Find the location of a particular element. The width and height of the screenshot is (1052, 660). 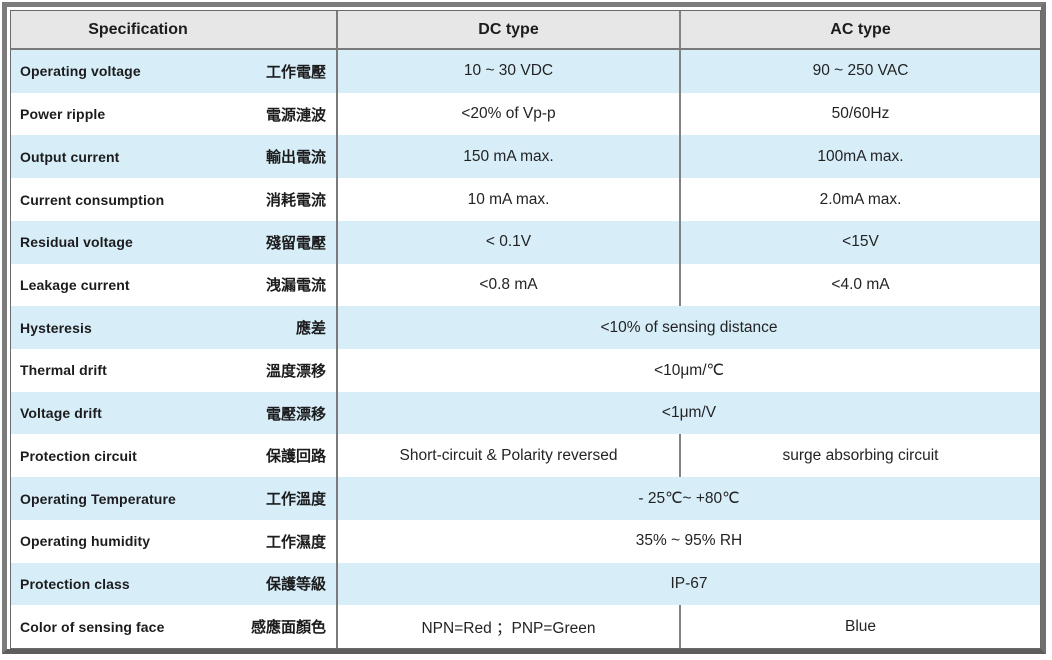

table-header-row: Specification DC type AC type is located at coordinates (525, 30).